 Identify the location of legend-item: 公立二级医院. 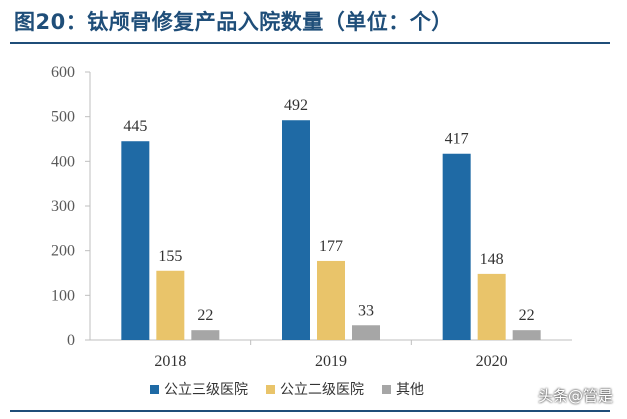
(315, 389).